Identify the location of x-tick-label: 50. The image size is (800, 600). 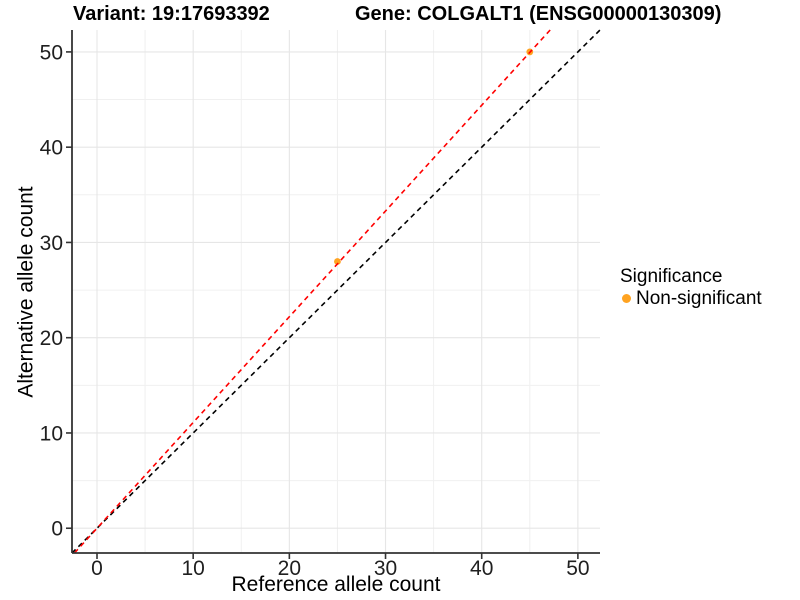
(577, 568).